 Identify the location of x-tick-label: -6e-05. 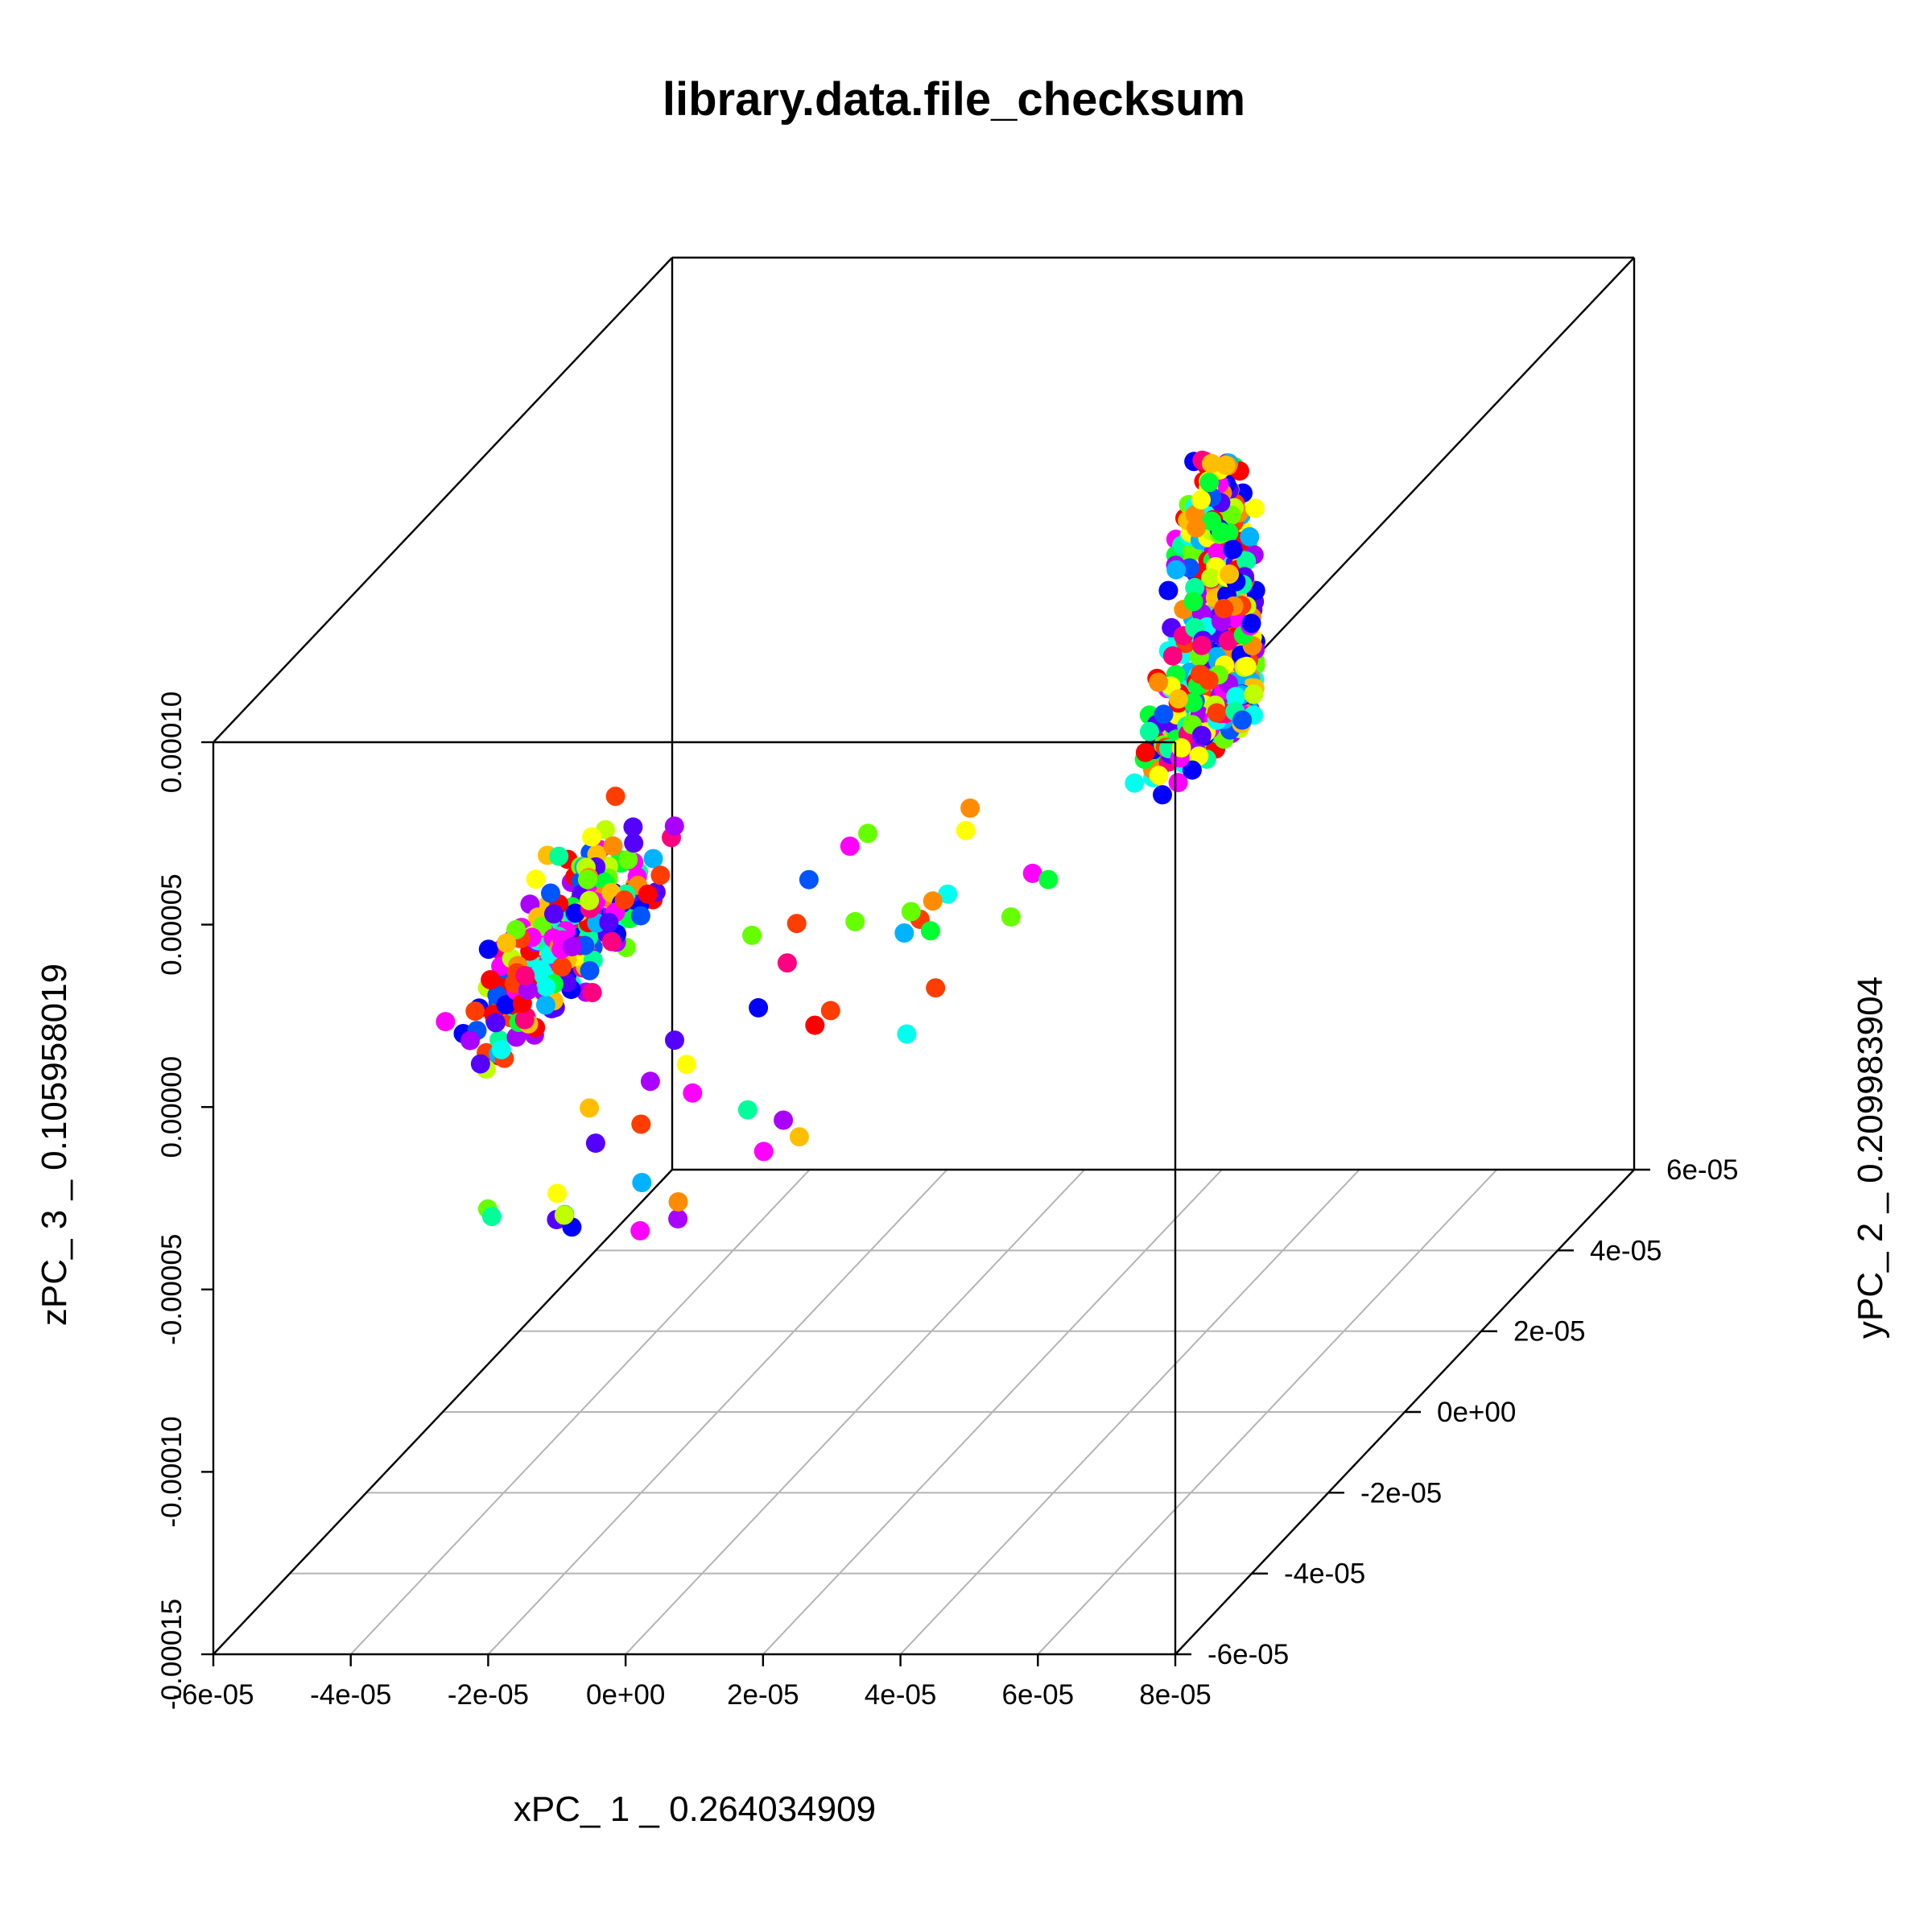
(213, 1695).